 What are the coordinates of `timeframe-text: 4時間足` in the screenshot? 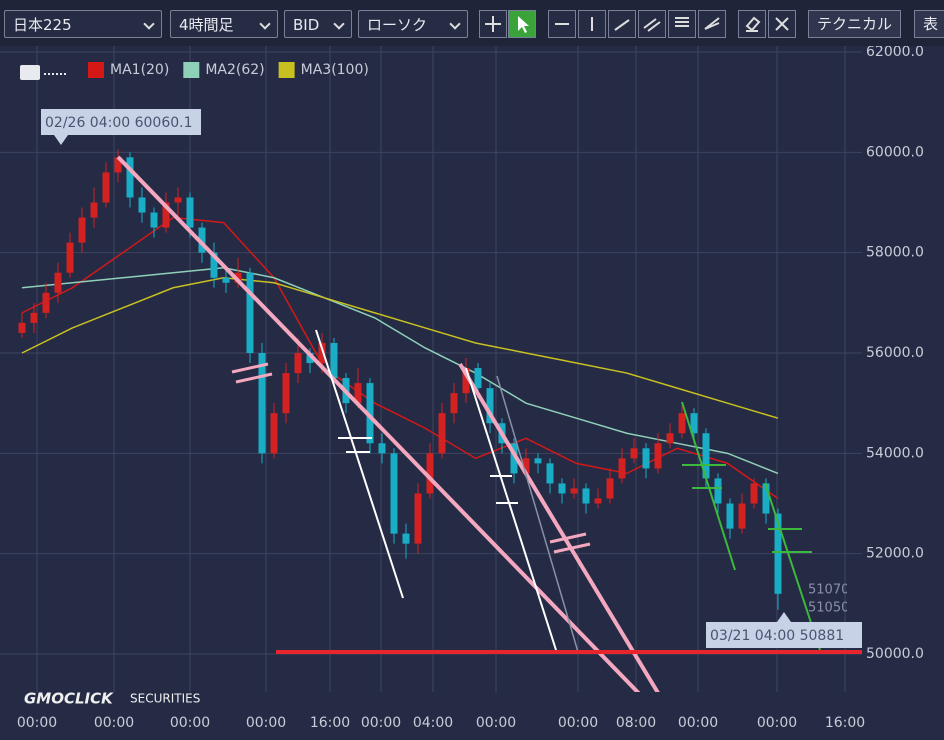 It's located at (206, 25).